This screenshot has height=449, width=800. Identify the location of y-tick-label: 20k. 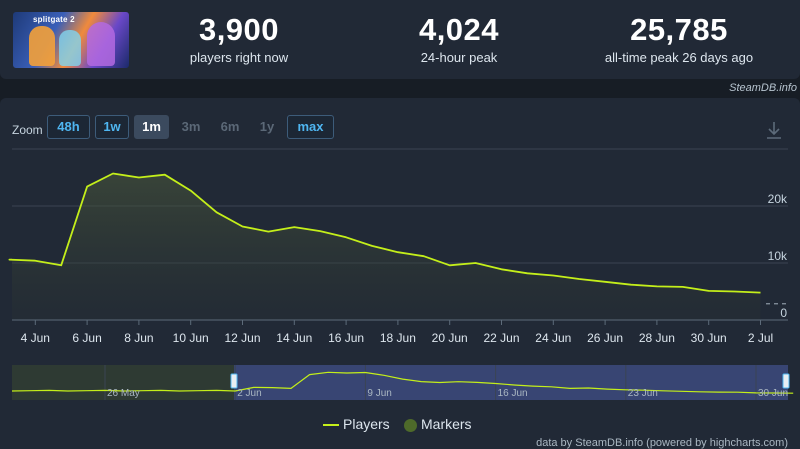
(778, 199).